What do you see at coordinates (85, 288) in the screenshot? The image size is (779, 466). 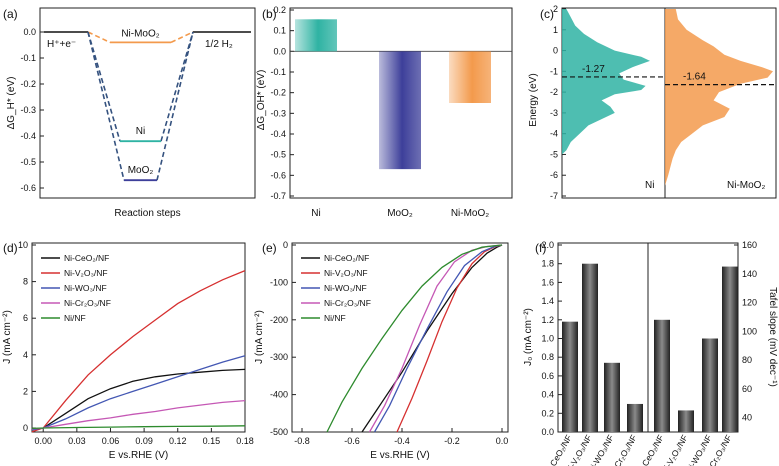 I see `legend-label: Ni-WO₃/NF` at bounding box center [85, 288].